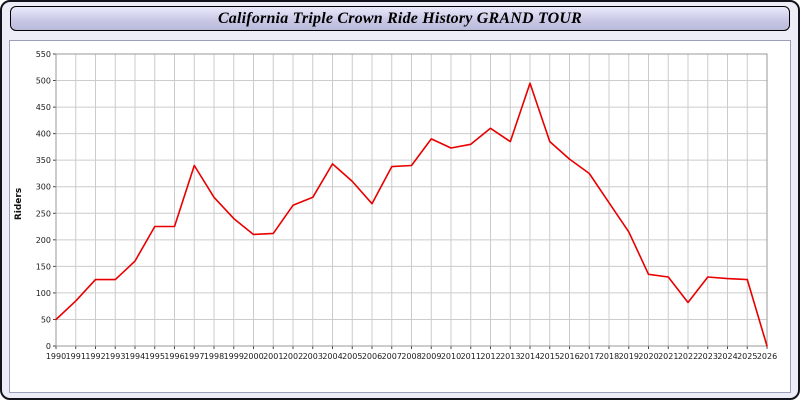  I want to click on y-tick-label: 350, so click(43, 160).